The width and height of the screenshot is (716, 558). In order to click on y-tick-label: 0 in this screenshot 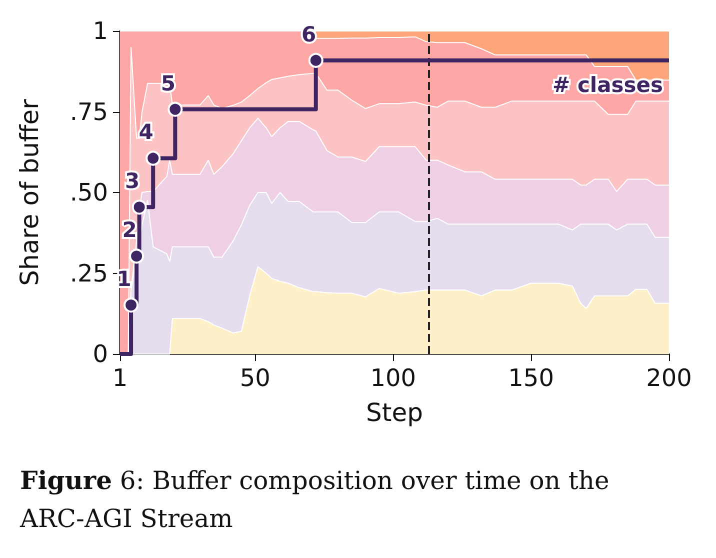, I will do `click(100, 354)`.